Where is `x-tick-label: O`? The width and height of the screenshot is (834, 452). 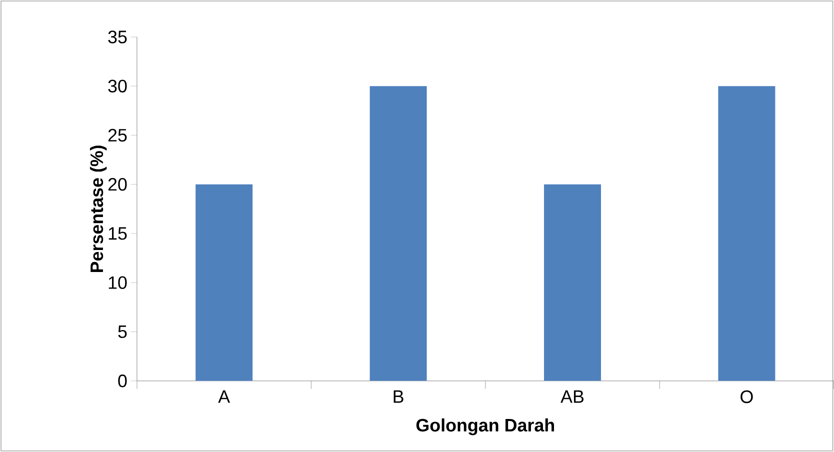 x-tick-label: O is located at coordinates (746, 397).